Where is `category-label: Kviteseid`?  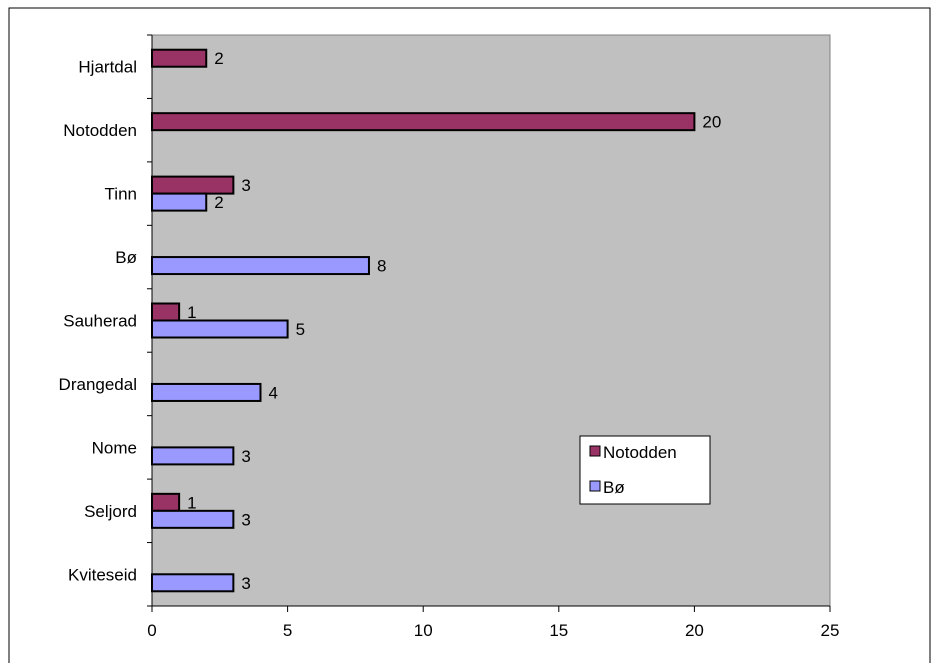
category-label: Kviteseid is located at coordinates (102, 574).